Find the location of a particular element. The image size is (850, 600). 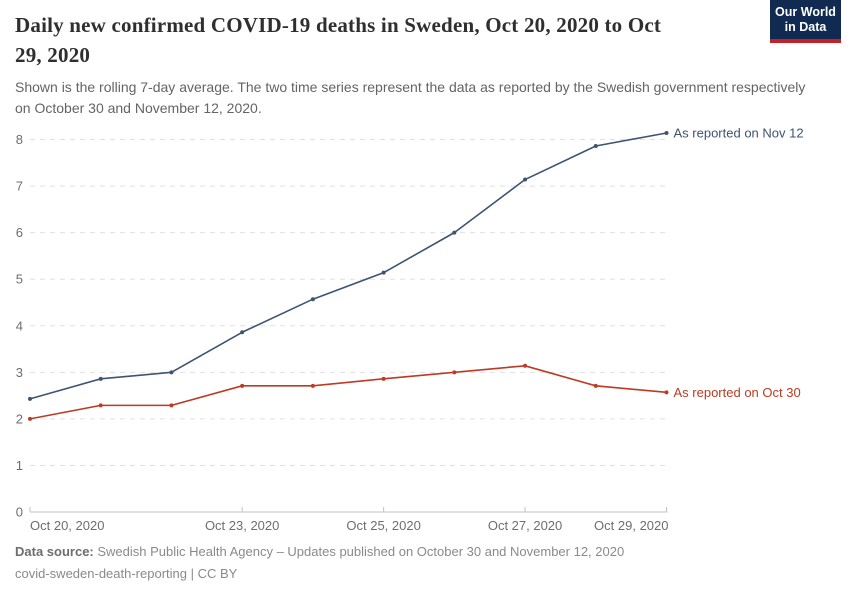

y-axis-tick-label: 6 is located at coordinates (19, 232).